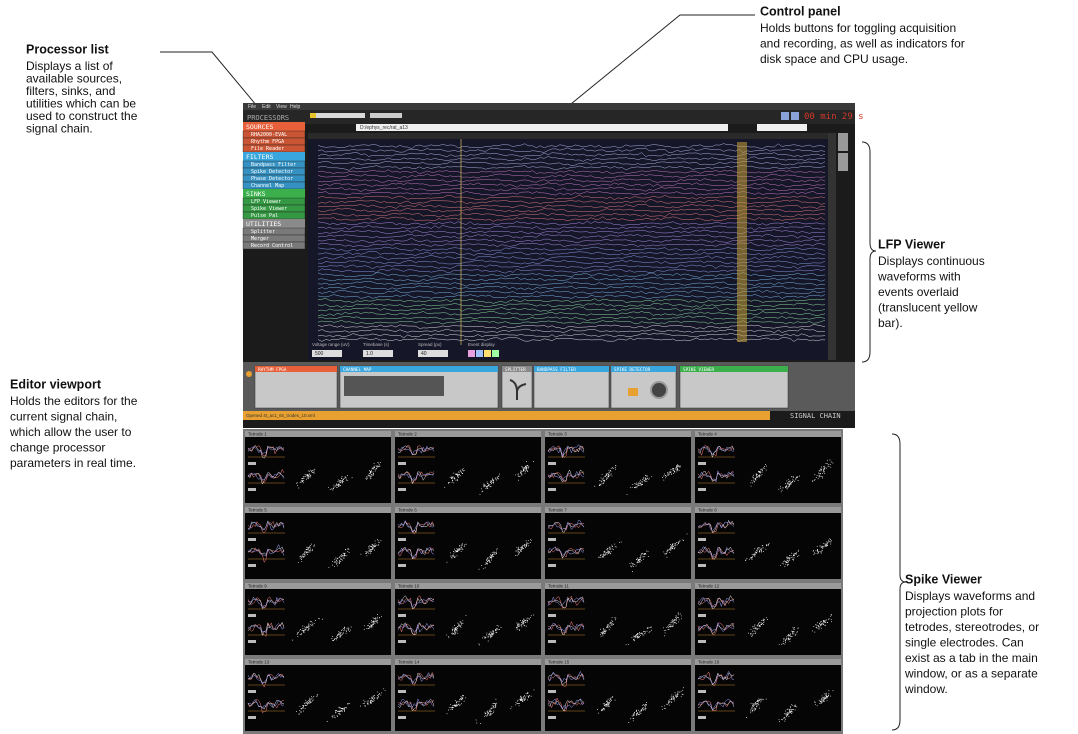 The height and width of the screenshot is (734, 1078). Describe the element at coordinates (266, 107) in the screenshot. I see `menu-item: Edit` at that location.